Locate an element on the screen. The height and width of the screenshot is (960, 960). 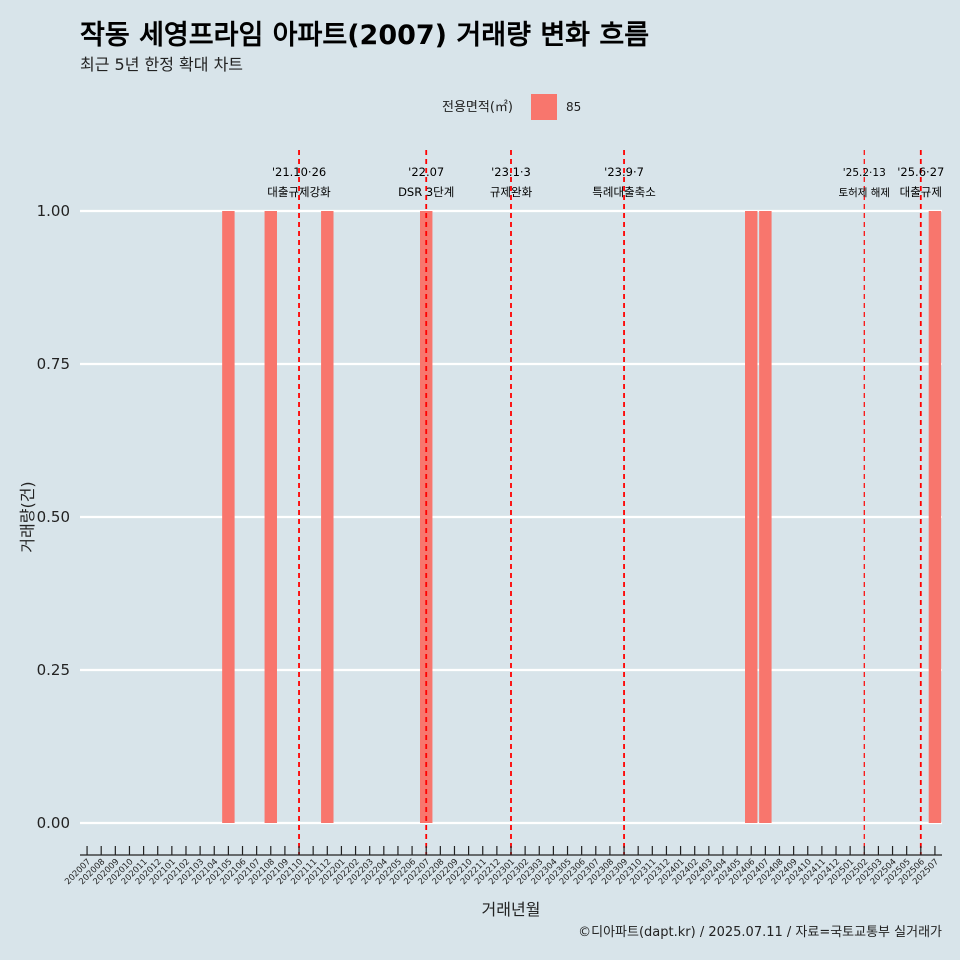
chart-title: 작동 세영프라임 아파트(2007) 거래량 변화 흐름 is located at coordinates (364, 35).